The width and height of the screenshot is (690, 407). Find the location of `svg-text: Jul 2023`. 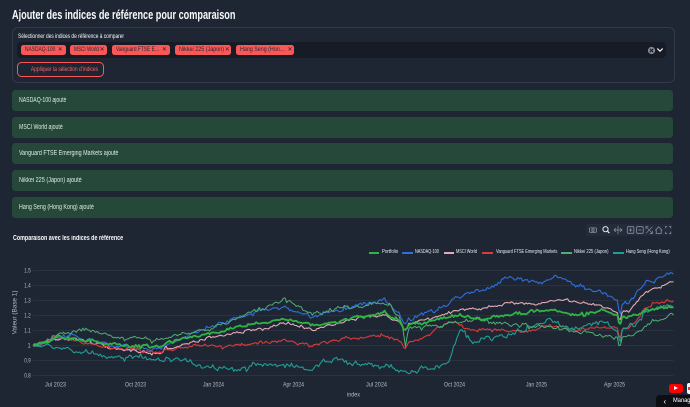

svg-text: Jul 2023 is located at coordinates (56, 386).